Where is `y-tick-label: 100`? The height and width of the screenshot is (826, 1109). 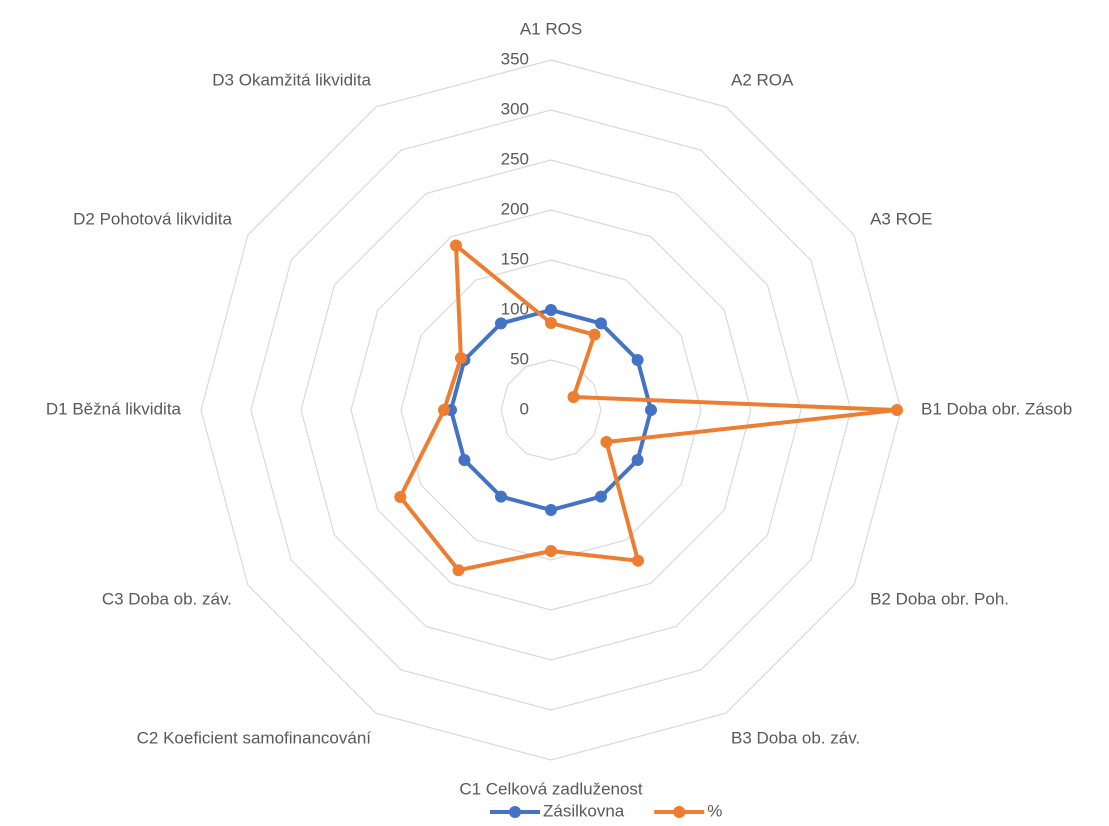 y-tick-label: 100 is located at coordinates (515, 308).